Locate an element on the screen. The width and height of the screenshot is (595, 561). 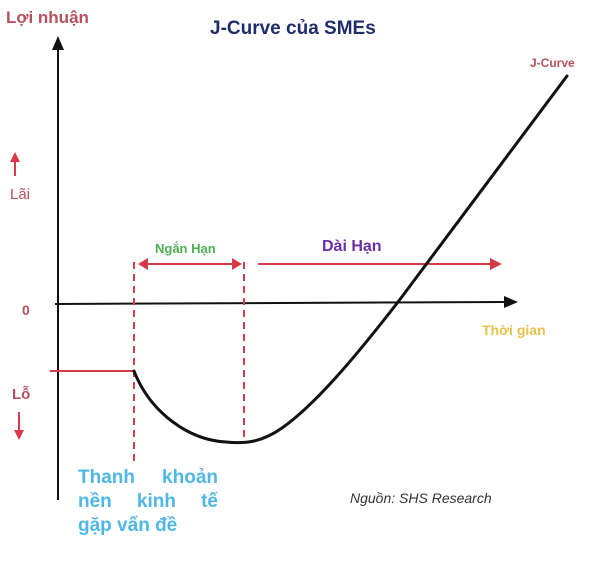
note-line-1: Thanh khoản is located at coordinates (148, 477).